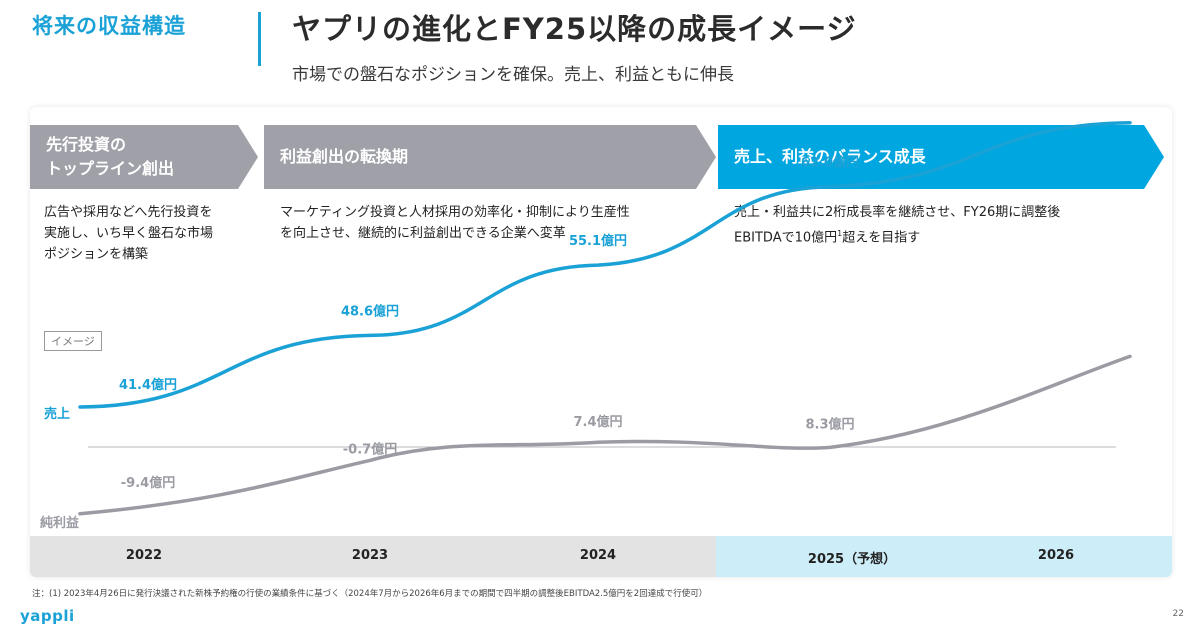 This screenshot has width=1200, height=630. Describe the element at coordinates (598, 241) in the screenshot. I see `data-label-revenue-2: 55.1億円` at that location.